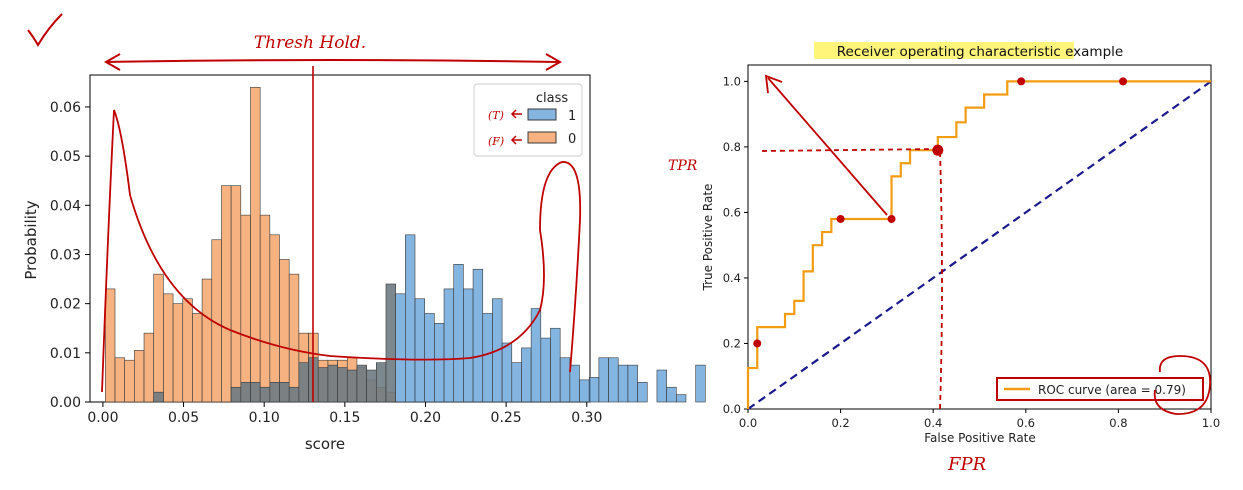 This screenshot has width=1243, height=490. I want to click on histogram-x-tick-label: 0.15, so click(344, 418).